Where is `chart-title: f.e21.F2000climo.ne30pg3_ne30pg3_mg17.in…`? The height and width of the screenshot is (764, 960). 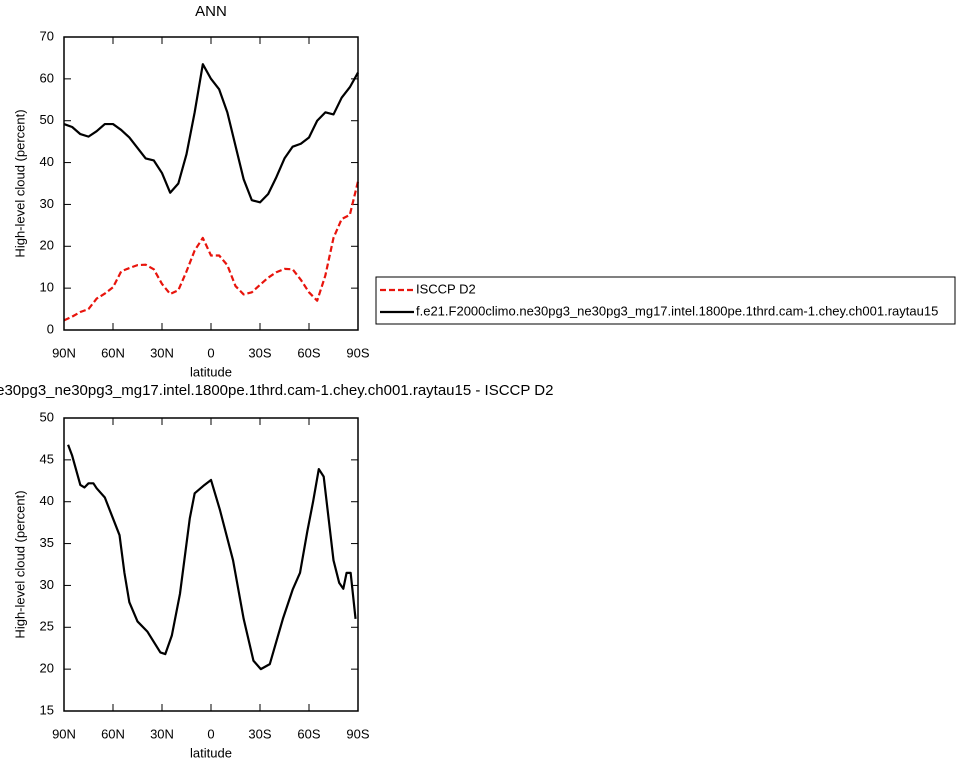
chart-title: f.e21.F2000climo.ne30pg3_ne30pg3_mg17.in… is located at coordinates (276, 390).